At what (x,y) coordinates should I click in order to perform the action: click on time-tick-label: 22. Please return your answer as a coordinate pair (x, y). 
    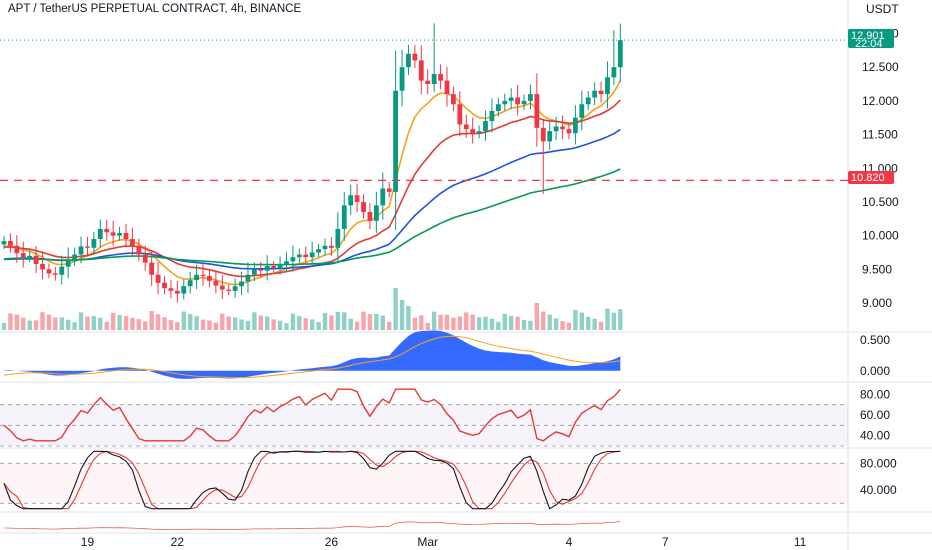
    Looking at the image, I should click on (178, 542).